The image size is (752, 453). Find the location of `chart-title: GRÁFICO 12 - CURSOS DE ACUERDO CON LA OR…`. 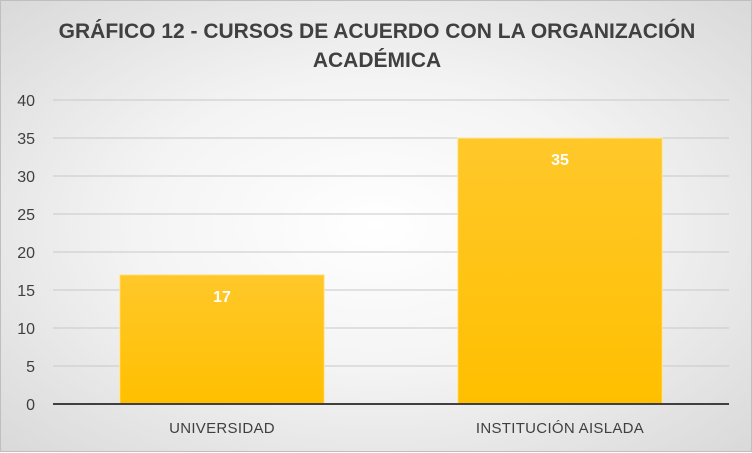

chart-title: GRÁFICO 12 - CURSOS DE ACUERDO CON LA OR… is located at coordinates (376, 46).